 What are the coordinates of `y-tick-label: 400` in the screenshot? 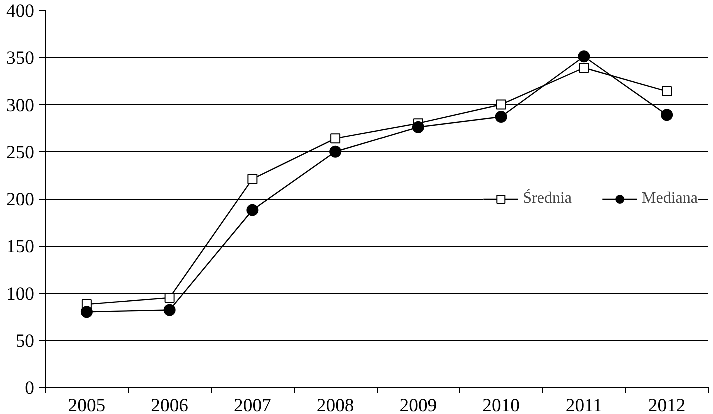 It's located at (20, 11).